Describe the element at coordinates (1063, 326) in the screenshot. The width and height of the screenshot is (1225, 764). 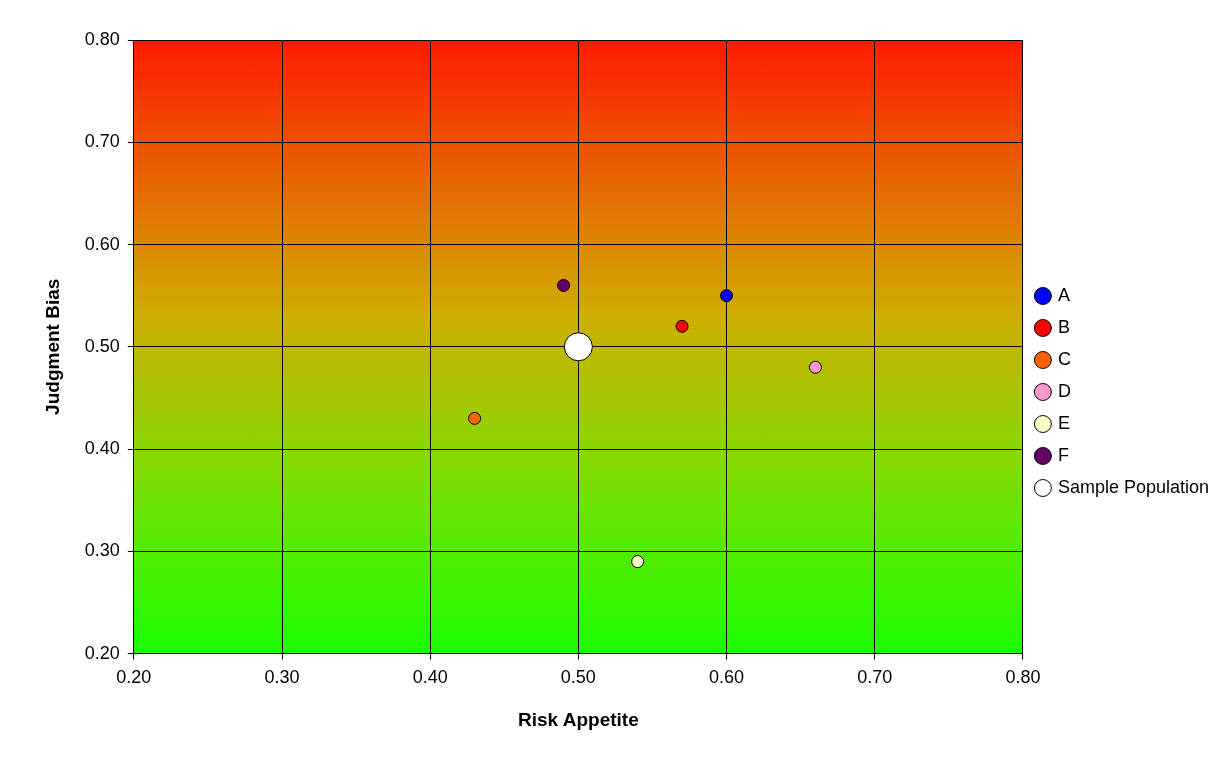
I see `legend-label: B` at that location.